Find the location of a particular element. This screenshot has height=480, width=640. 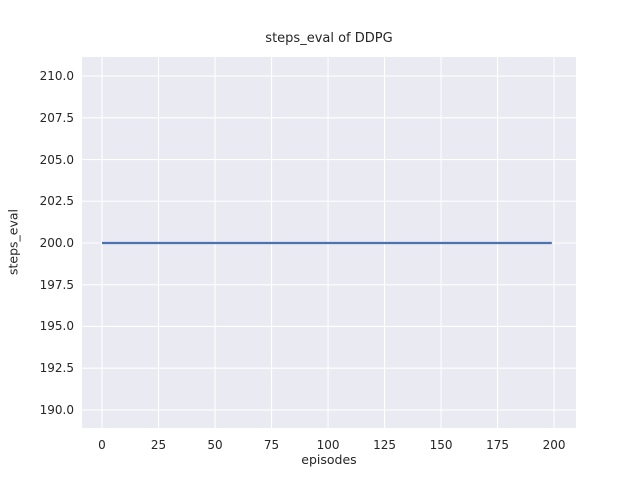

x-tick-label: 75 is located at coordinates (271, 445).